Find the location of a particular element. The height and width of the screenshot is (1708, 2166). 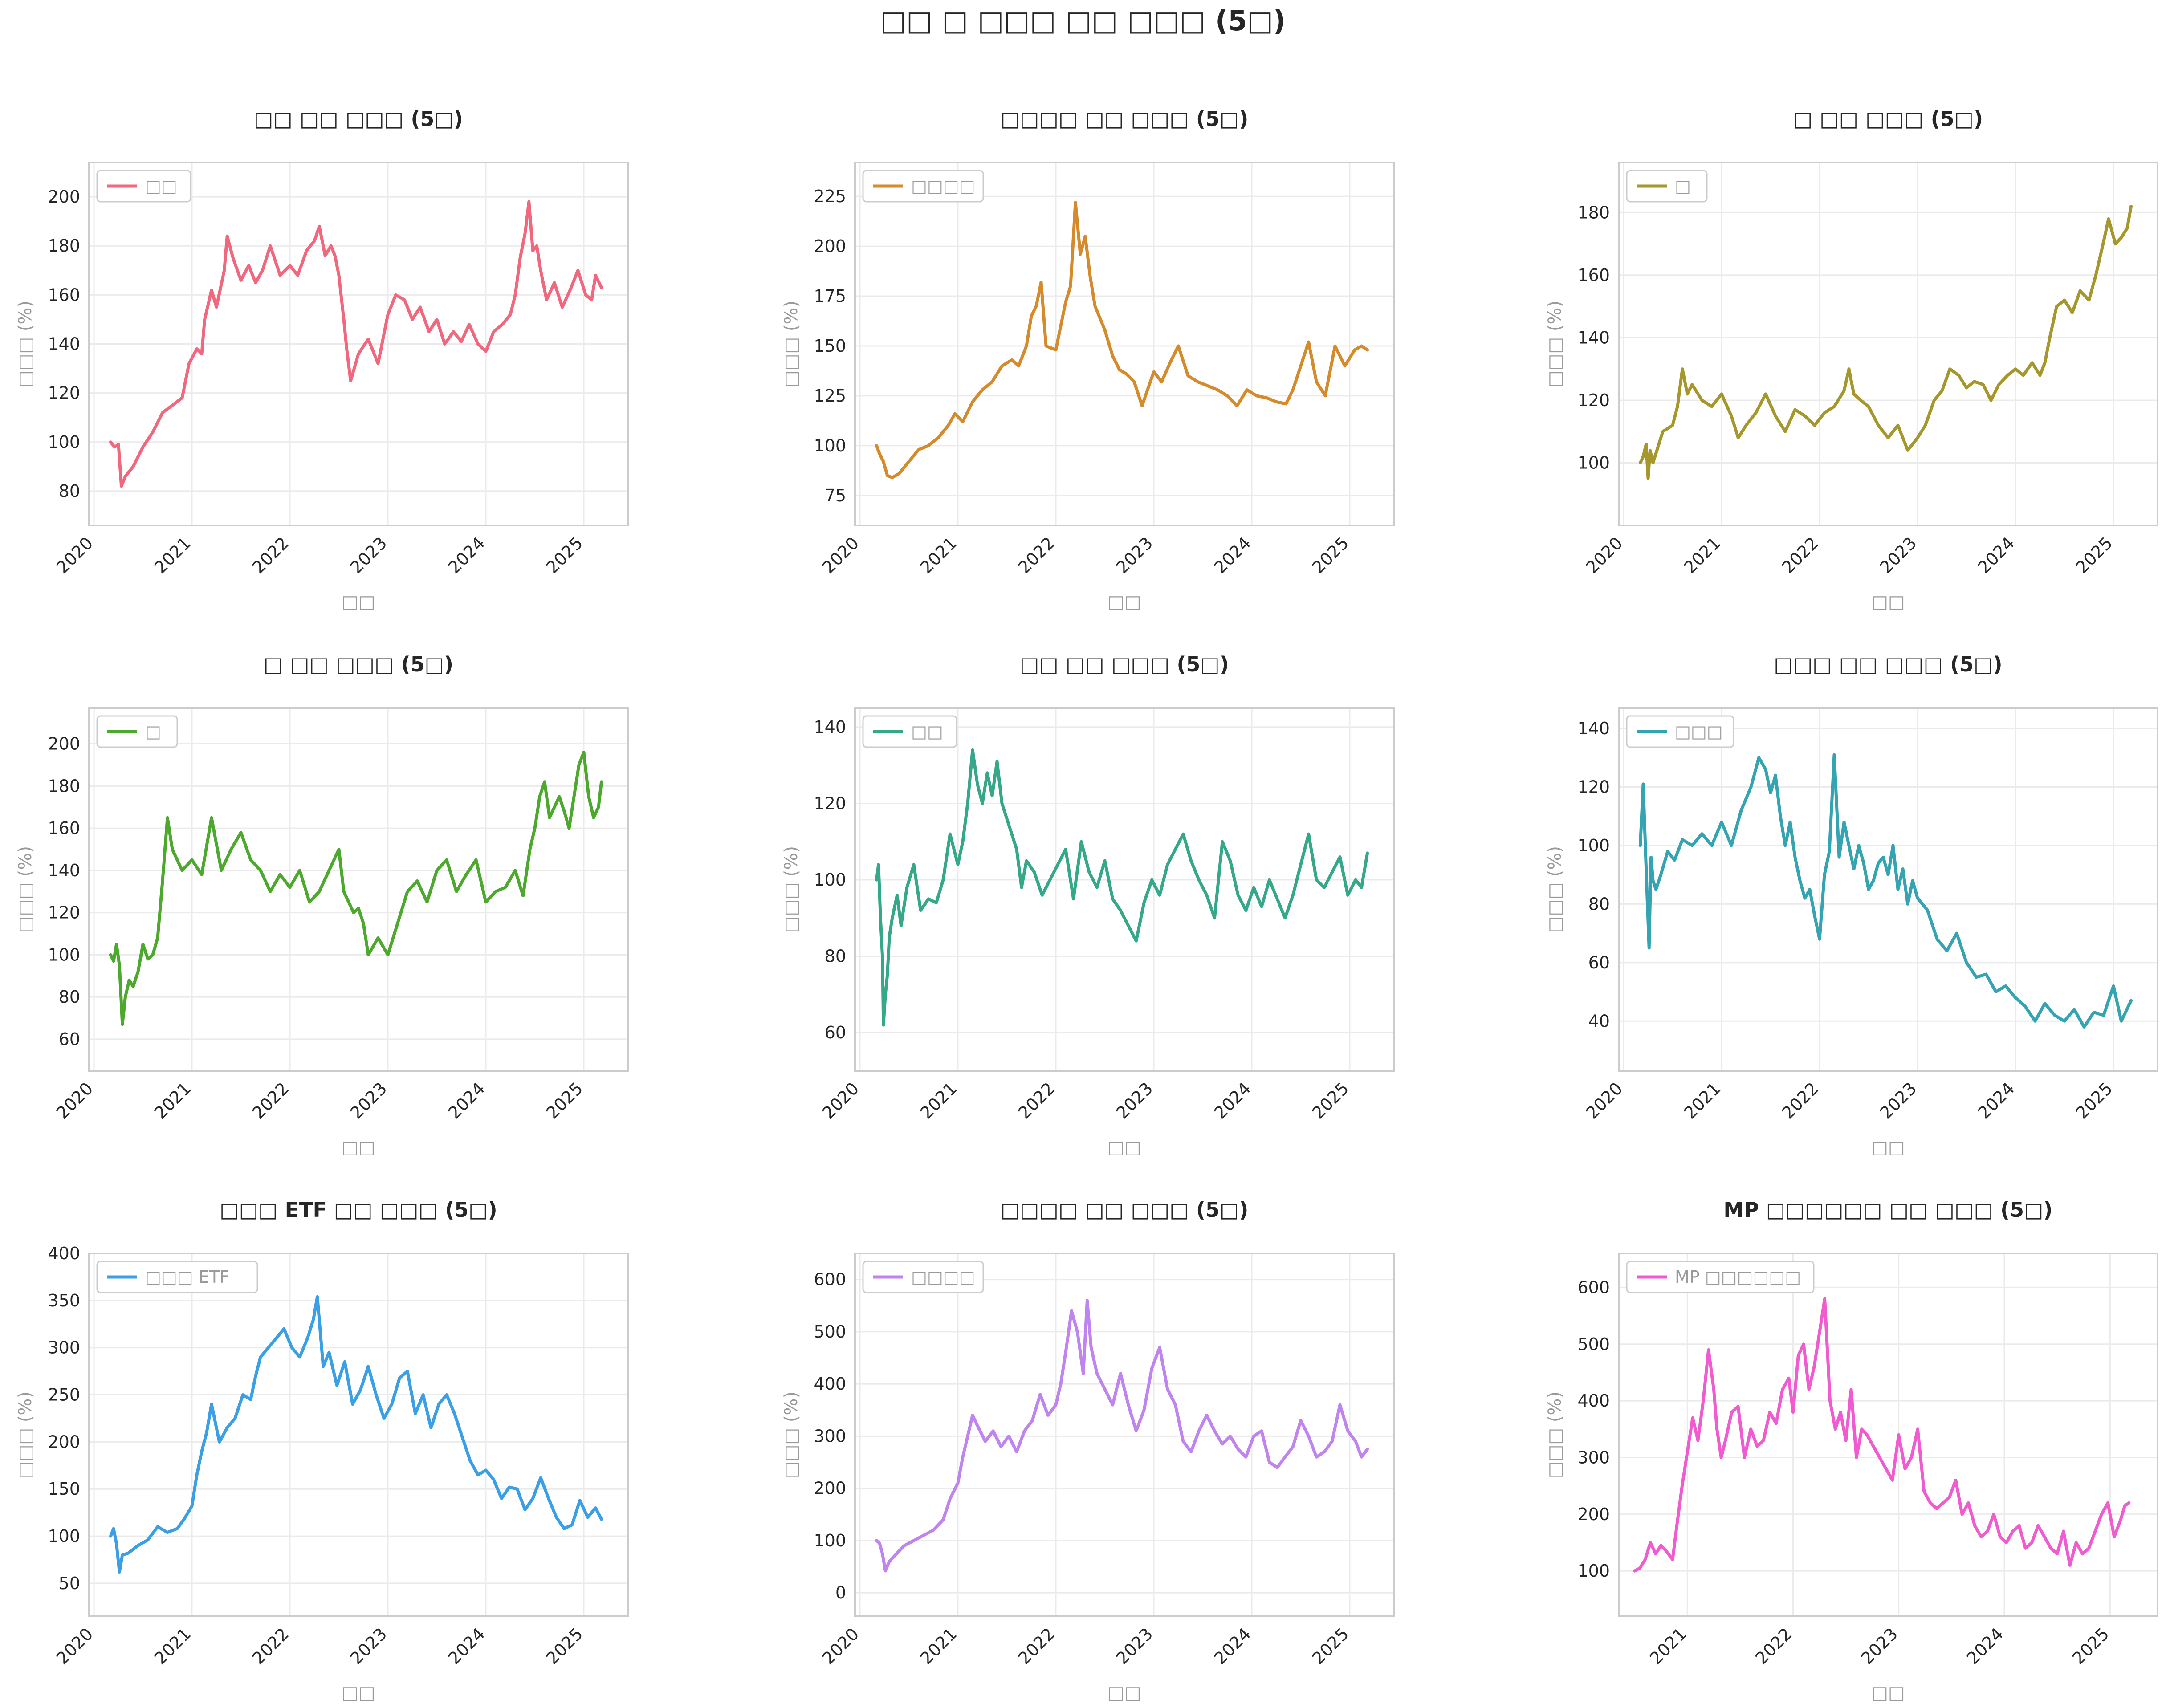

y-tick-label: 75 is located at coordinates (835, 495).